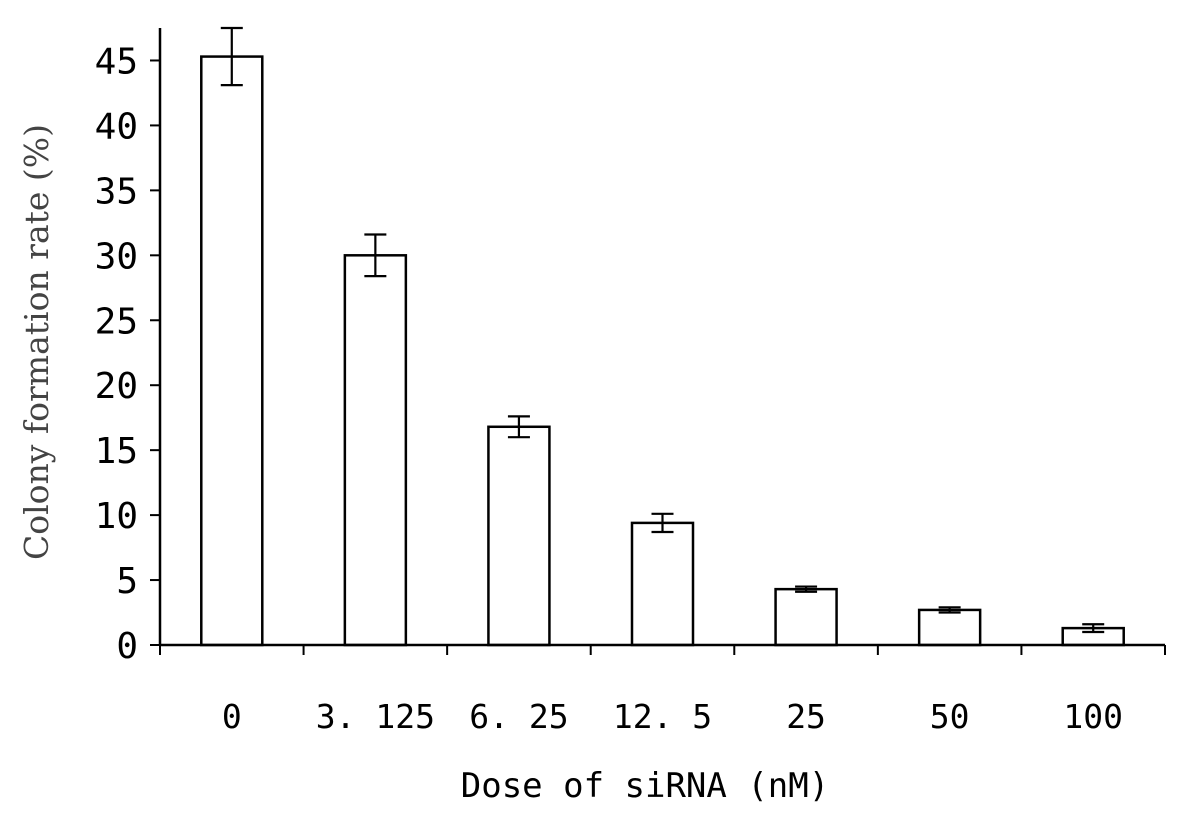 The width and height of the screenshot is (1181, 832). Describe the element at coordinates (127, 646) in the screenshot. I see `y-tick-label: 0` at that location.